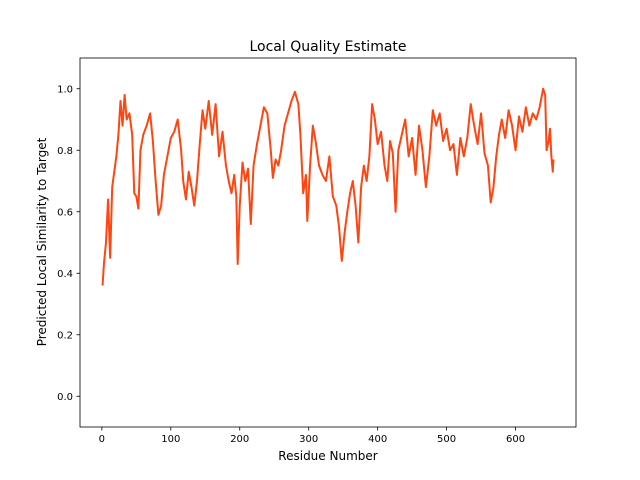 This screenshot has width=640, height=480. What do you see at coordinates (42, 241) in the screenshot?
I see `y-axis-label: Predicted Local Similarity to Target` at bounding box center [42, 241].